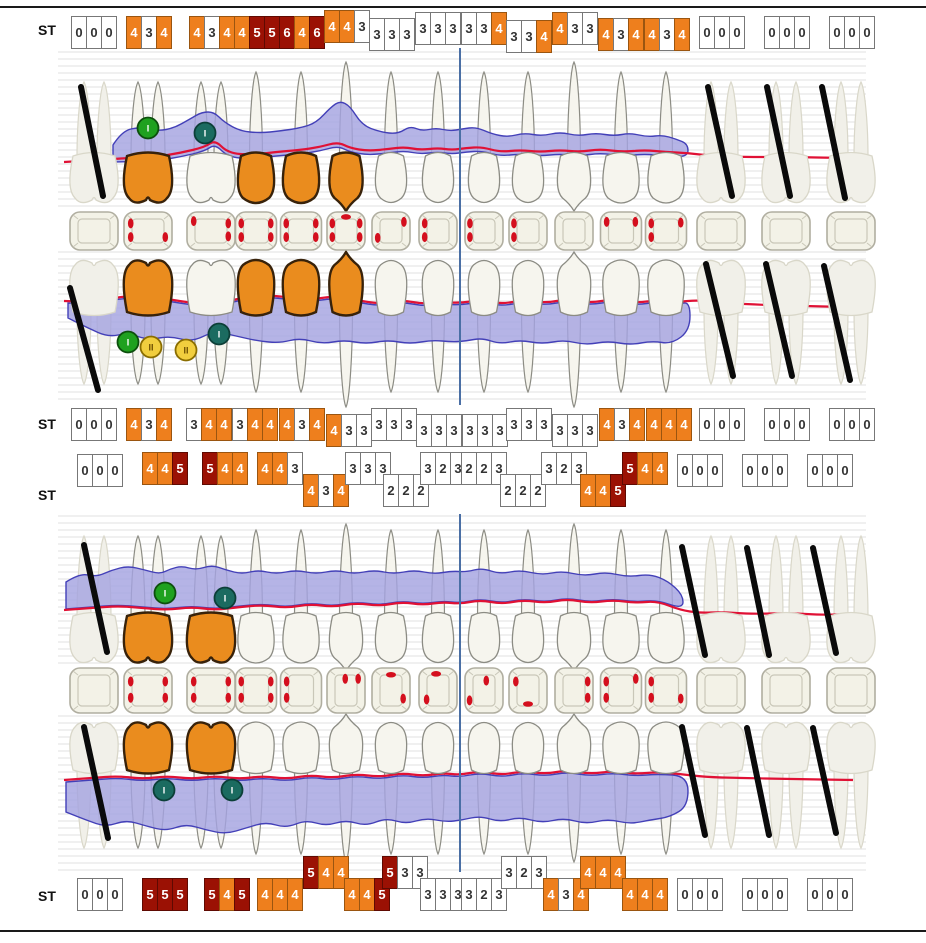 The width and height of the screenshot is (926, 943). I want to click on furcation-marker: I, so click(165, 593).